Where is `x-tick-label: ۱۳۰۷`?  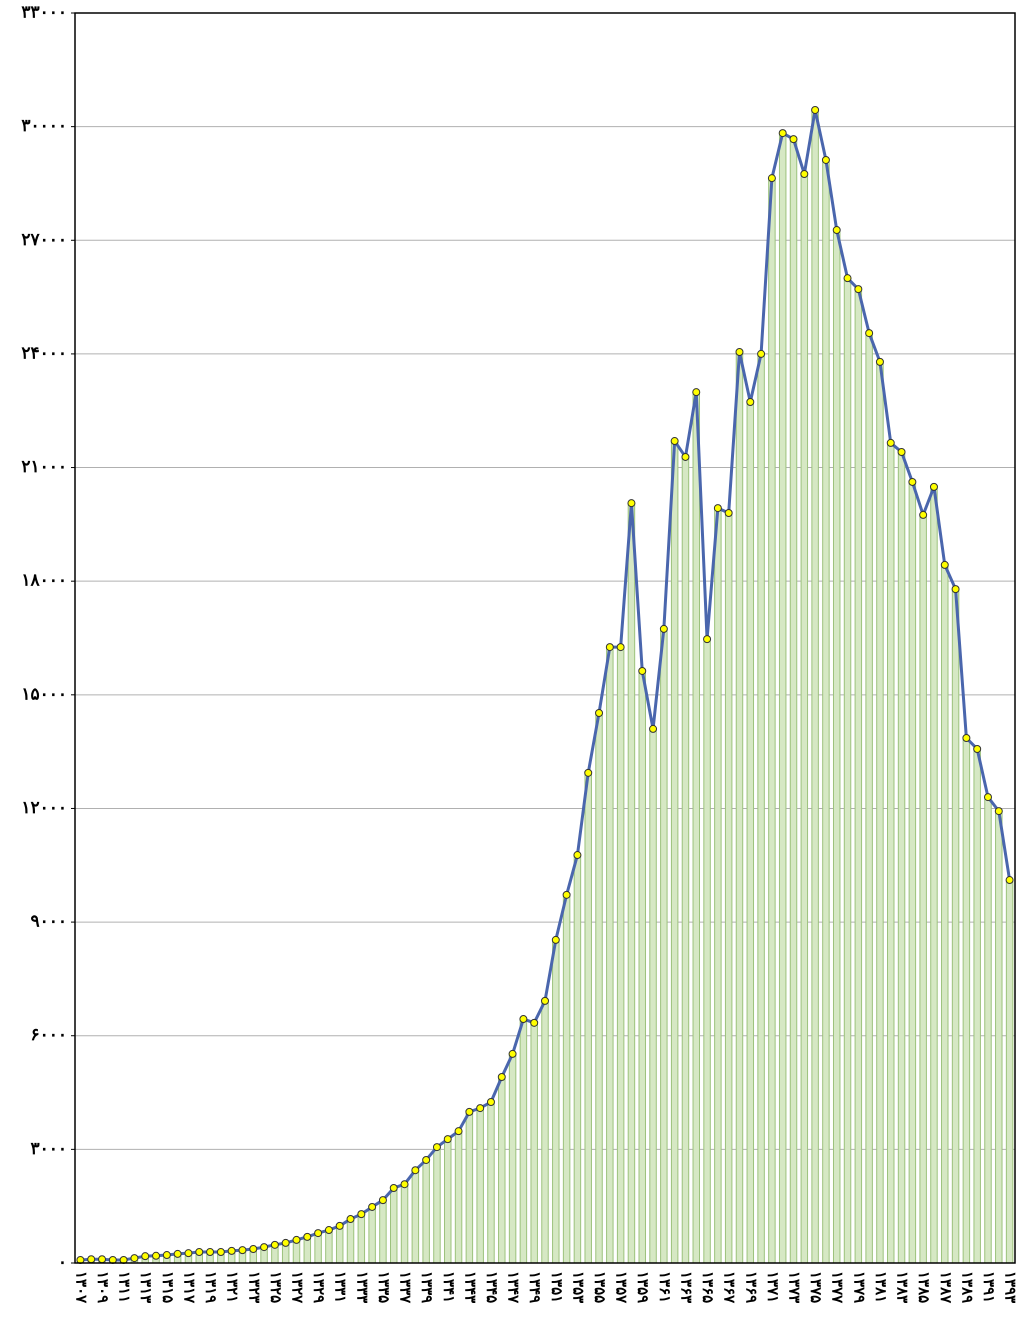
x-tick-label: ۱۳۰۷ is located at coordinates (81, 1287).